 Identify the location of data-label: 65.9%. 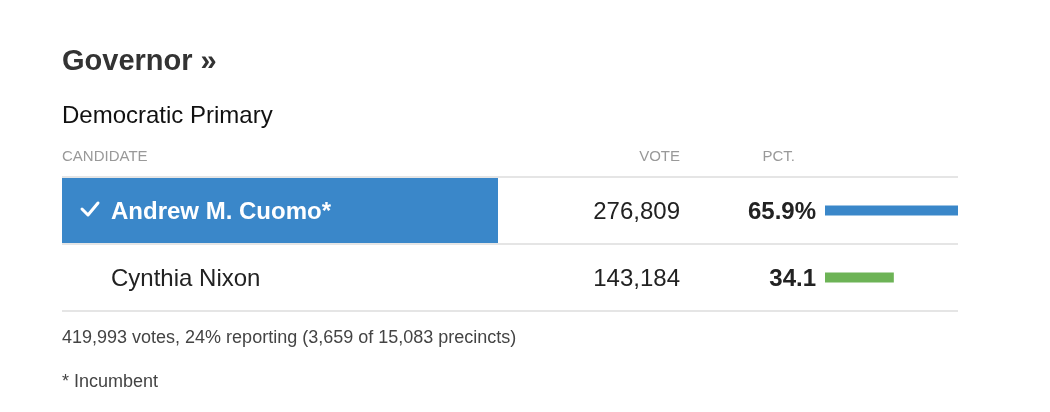
(781, 210).